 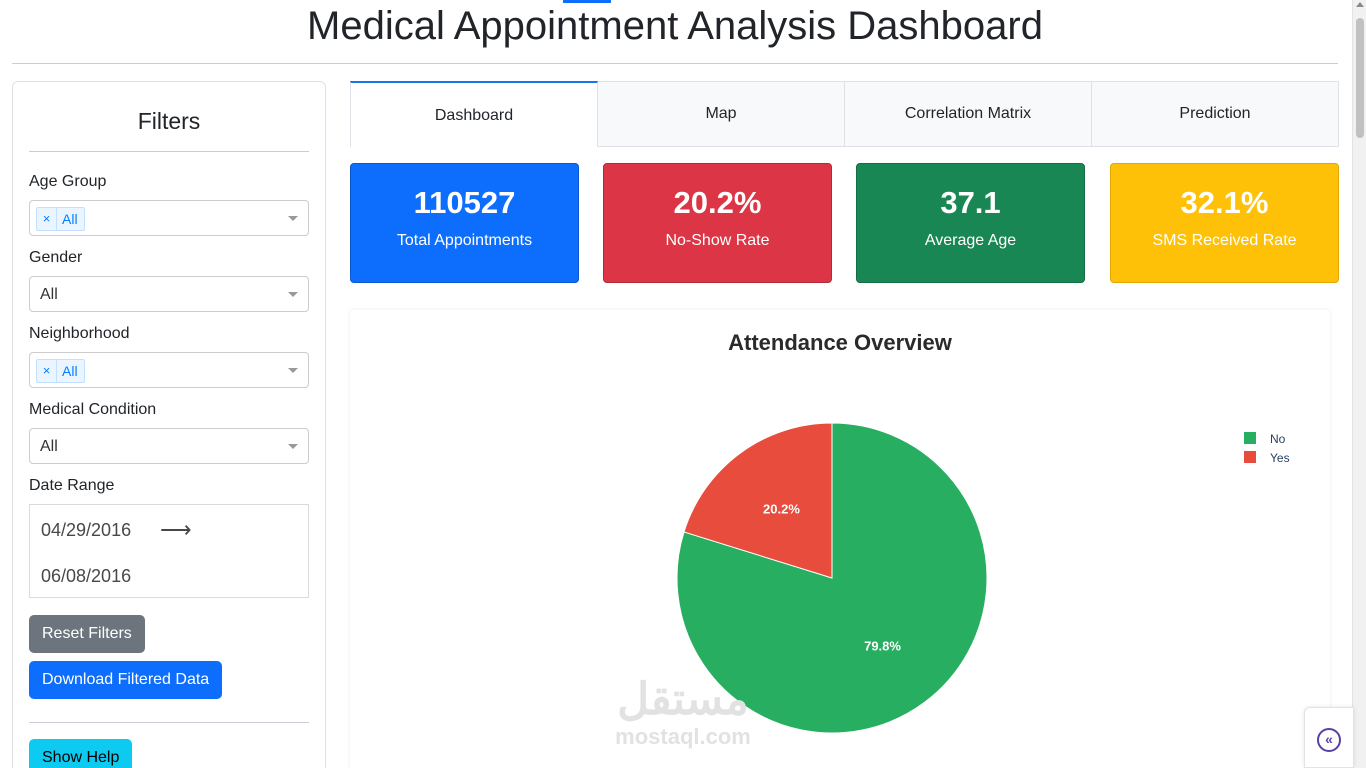 I want to click on kpi-value: 20.2%, so click(x=717, y=202).